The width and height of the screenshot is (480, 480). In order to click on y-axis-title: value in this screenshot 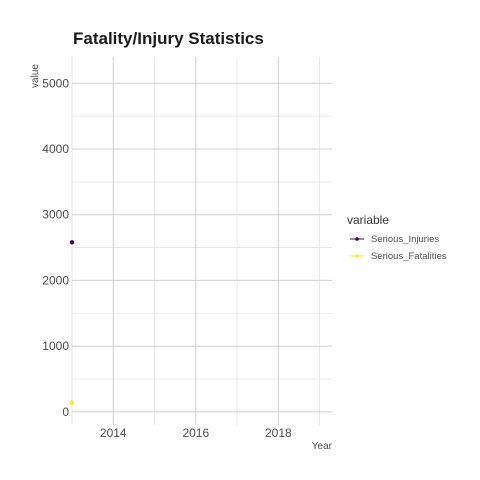, I will do `click(35, 76)`.